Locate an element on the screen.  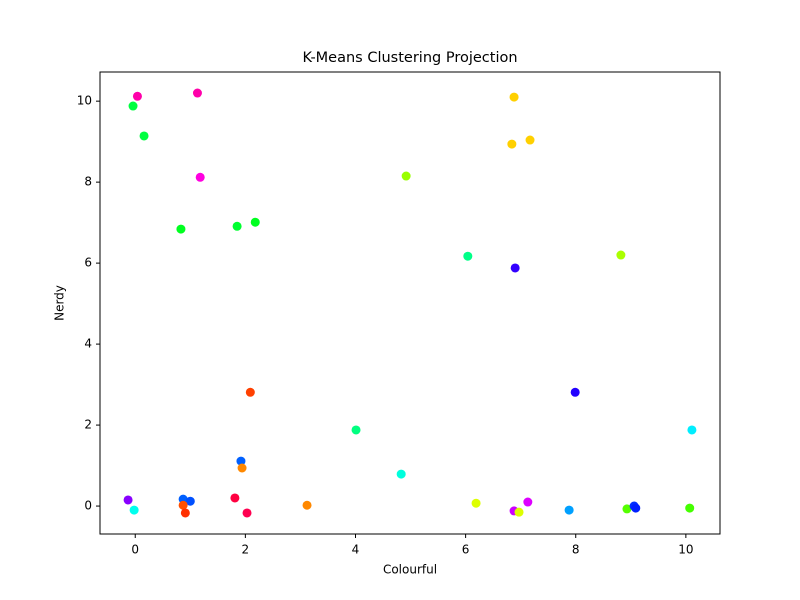
x-tick-label: 2 is located at coordinates (246, 550).